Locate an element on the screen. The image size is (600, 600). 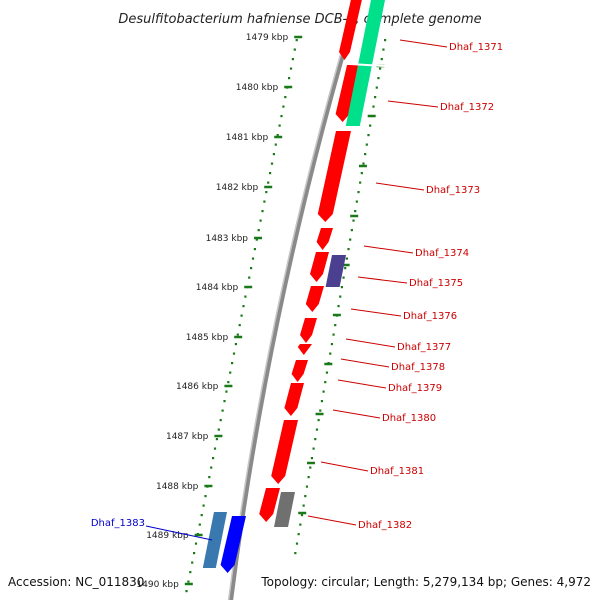
gene-label: Dhaf_1373 is located at coordinates (453, 190).